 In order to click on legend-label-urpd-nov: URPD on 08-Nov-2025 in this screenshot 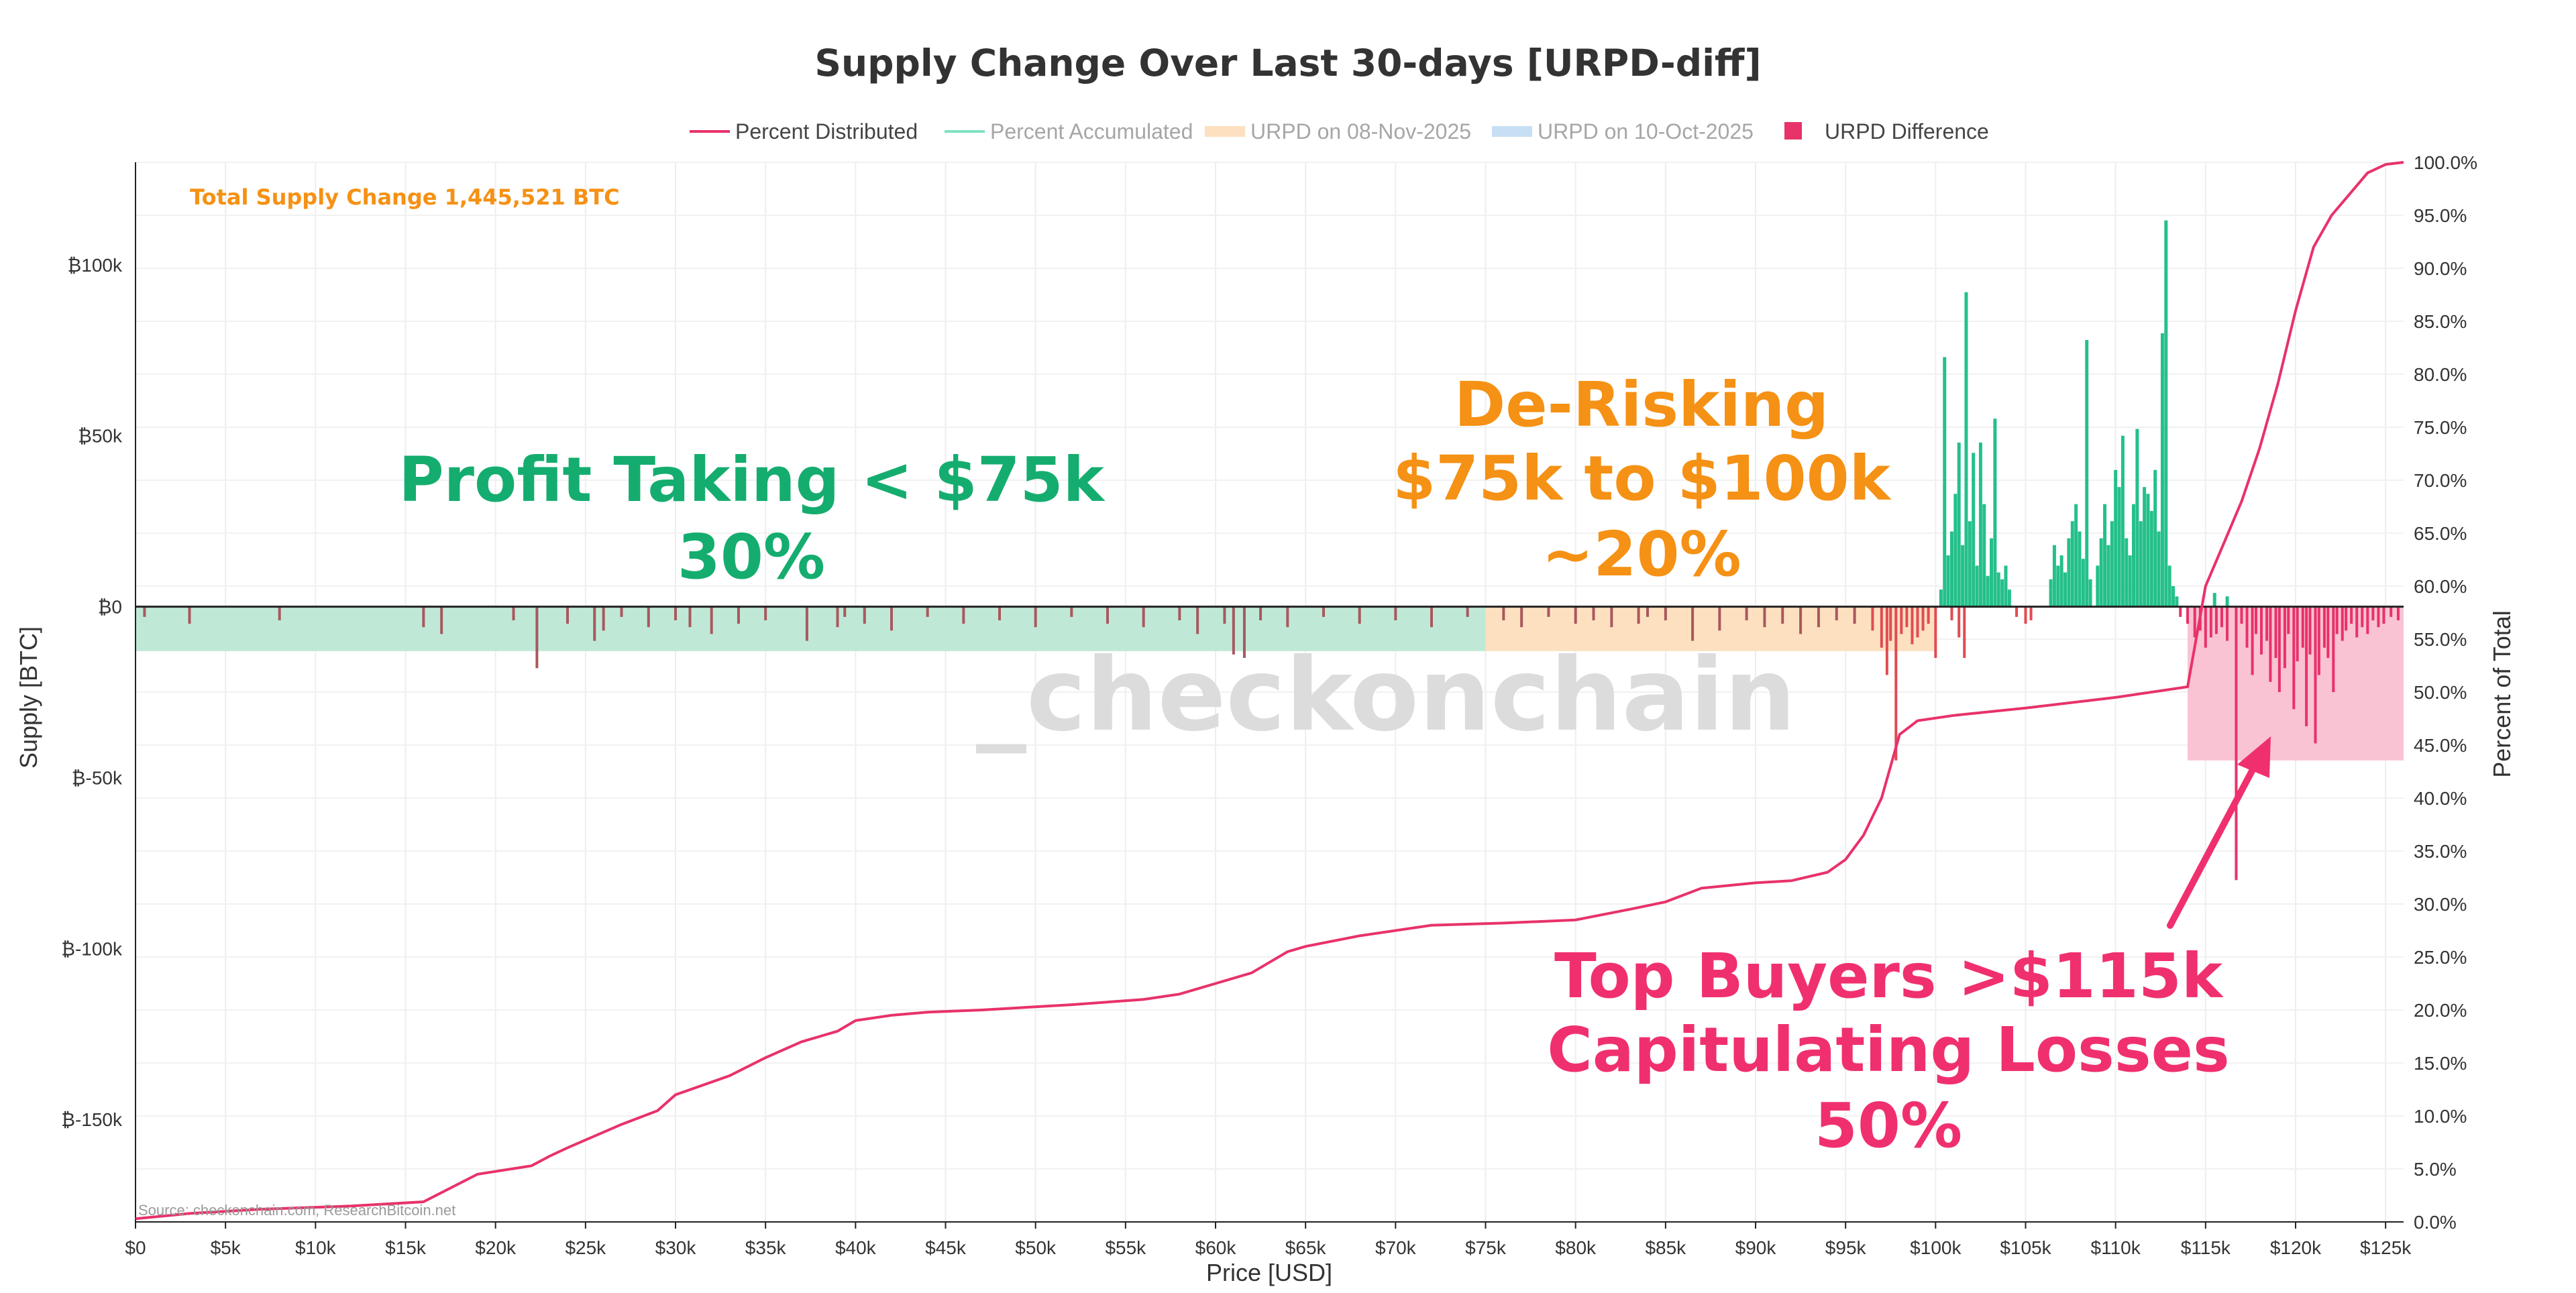, I will do `click(1360, 131)`.